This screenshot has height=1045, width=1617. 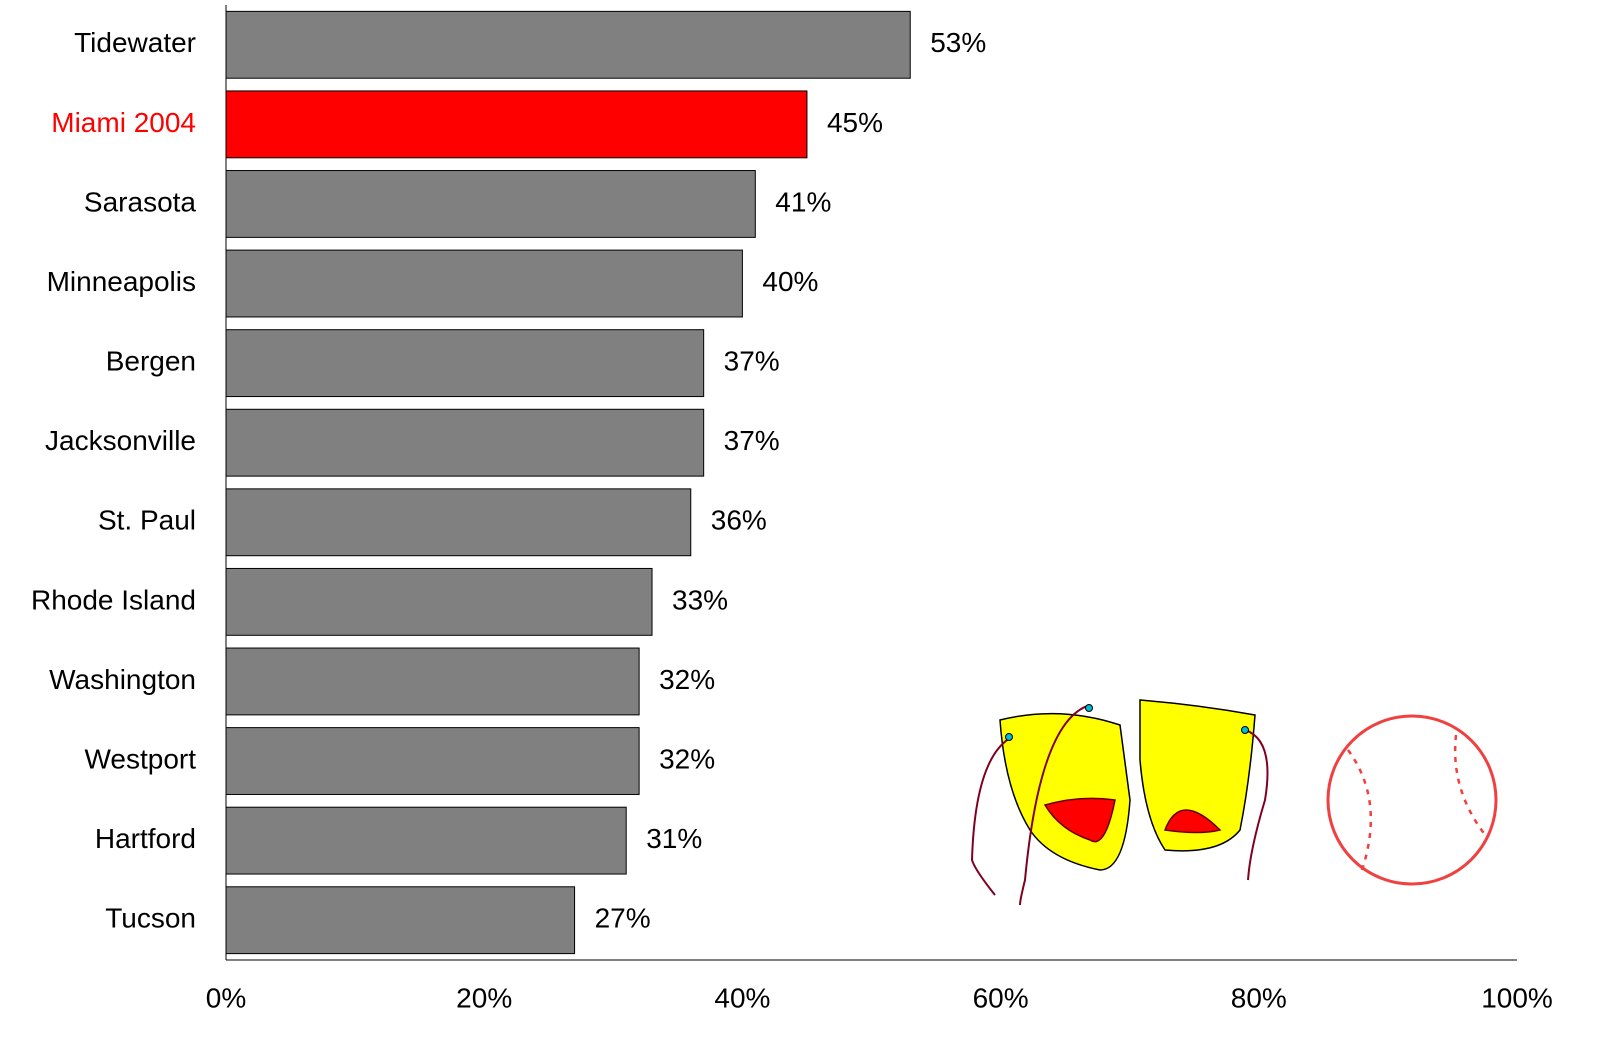 I want to click on y-tick-label: Washington, so click(x=122, y=679).